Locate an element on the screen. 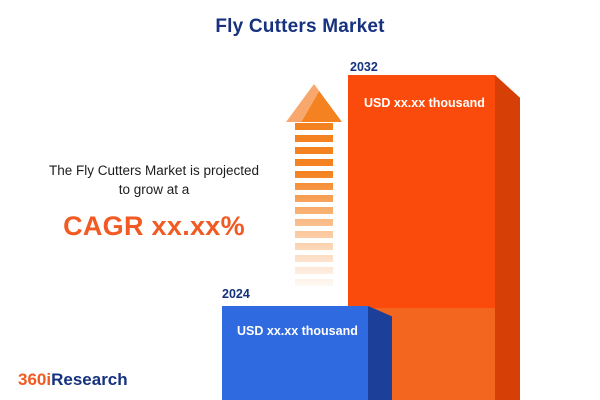 The height and width of the screenshot is (400, 600). bar-value-2024: USD xx.xx thousand is located at coordinates (297, 331).